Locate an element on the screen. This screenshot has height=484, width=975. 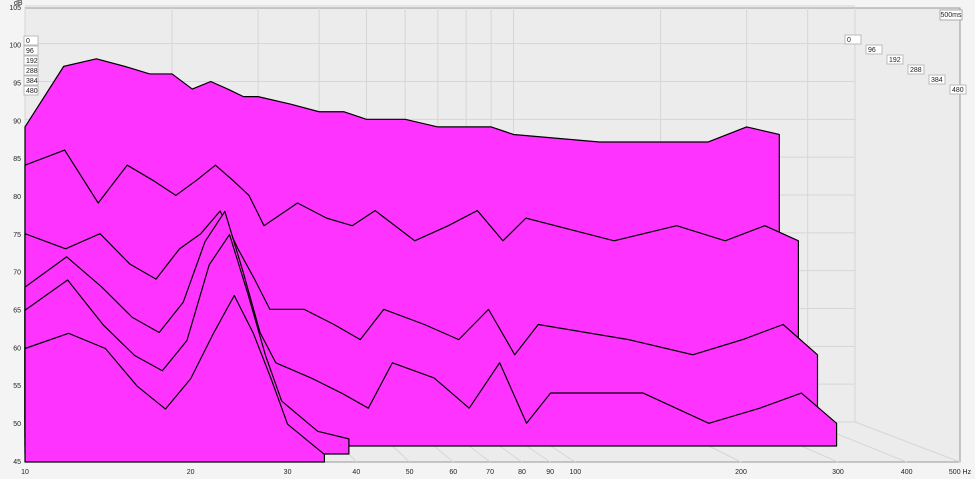
time-box is located at coordinates (951, 15).